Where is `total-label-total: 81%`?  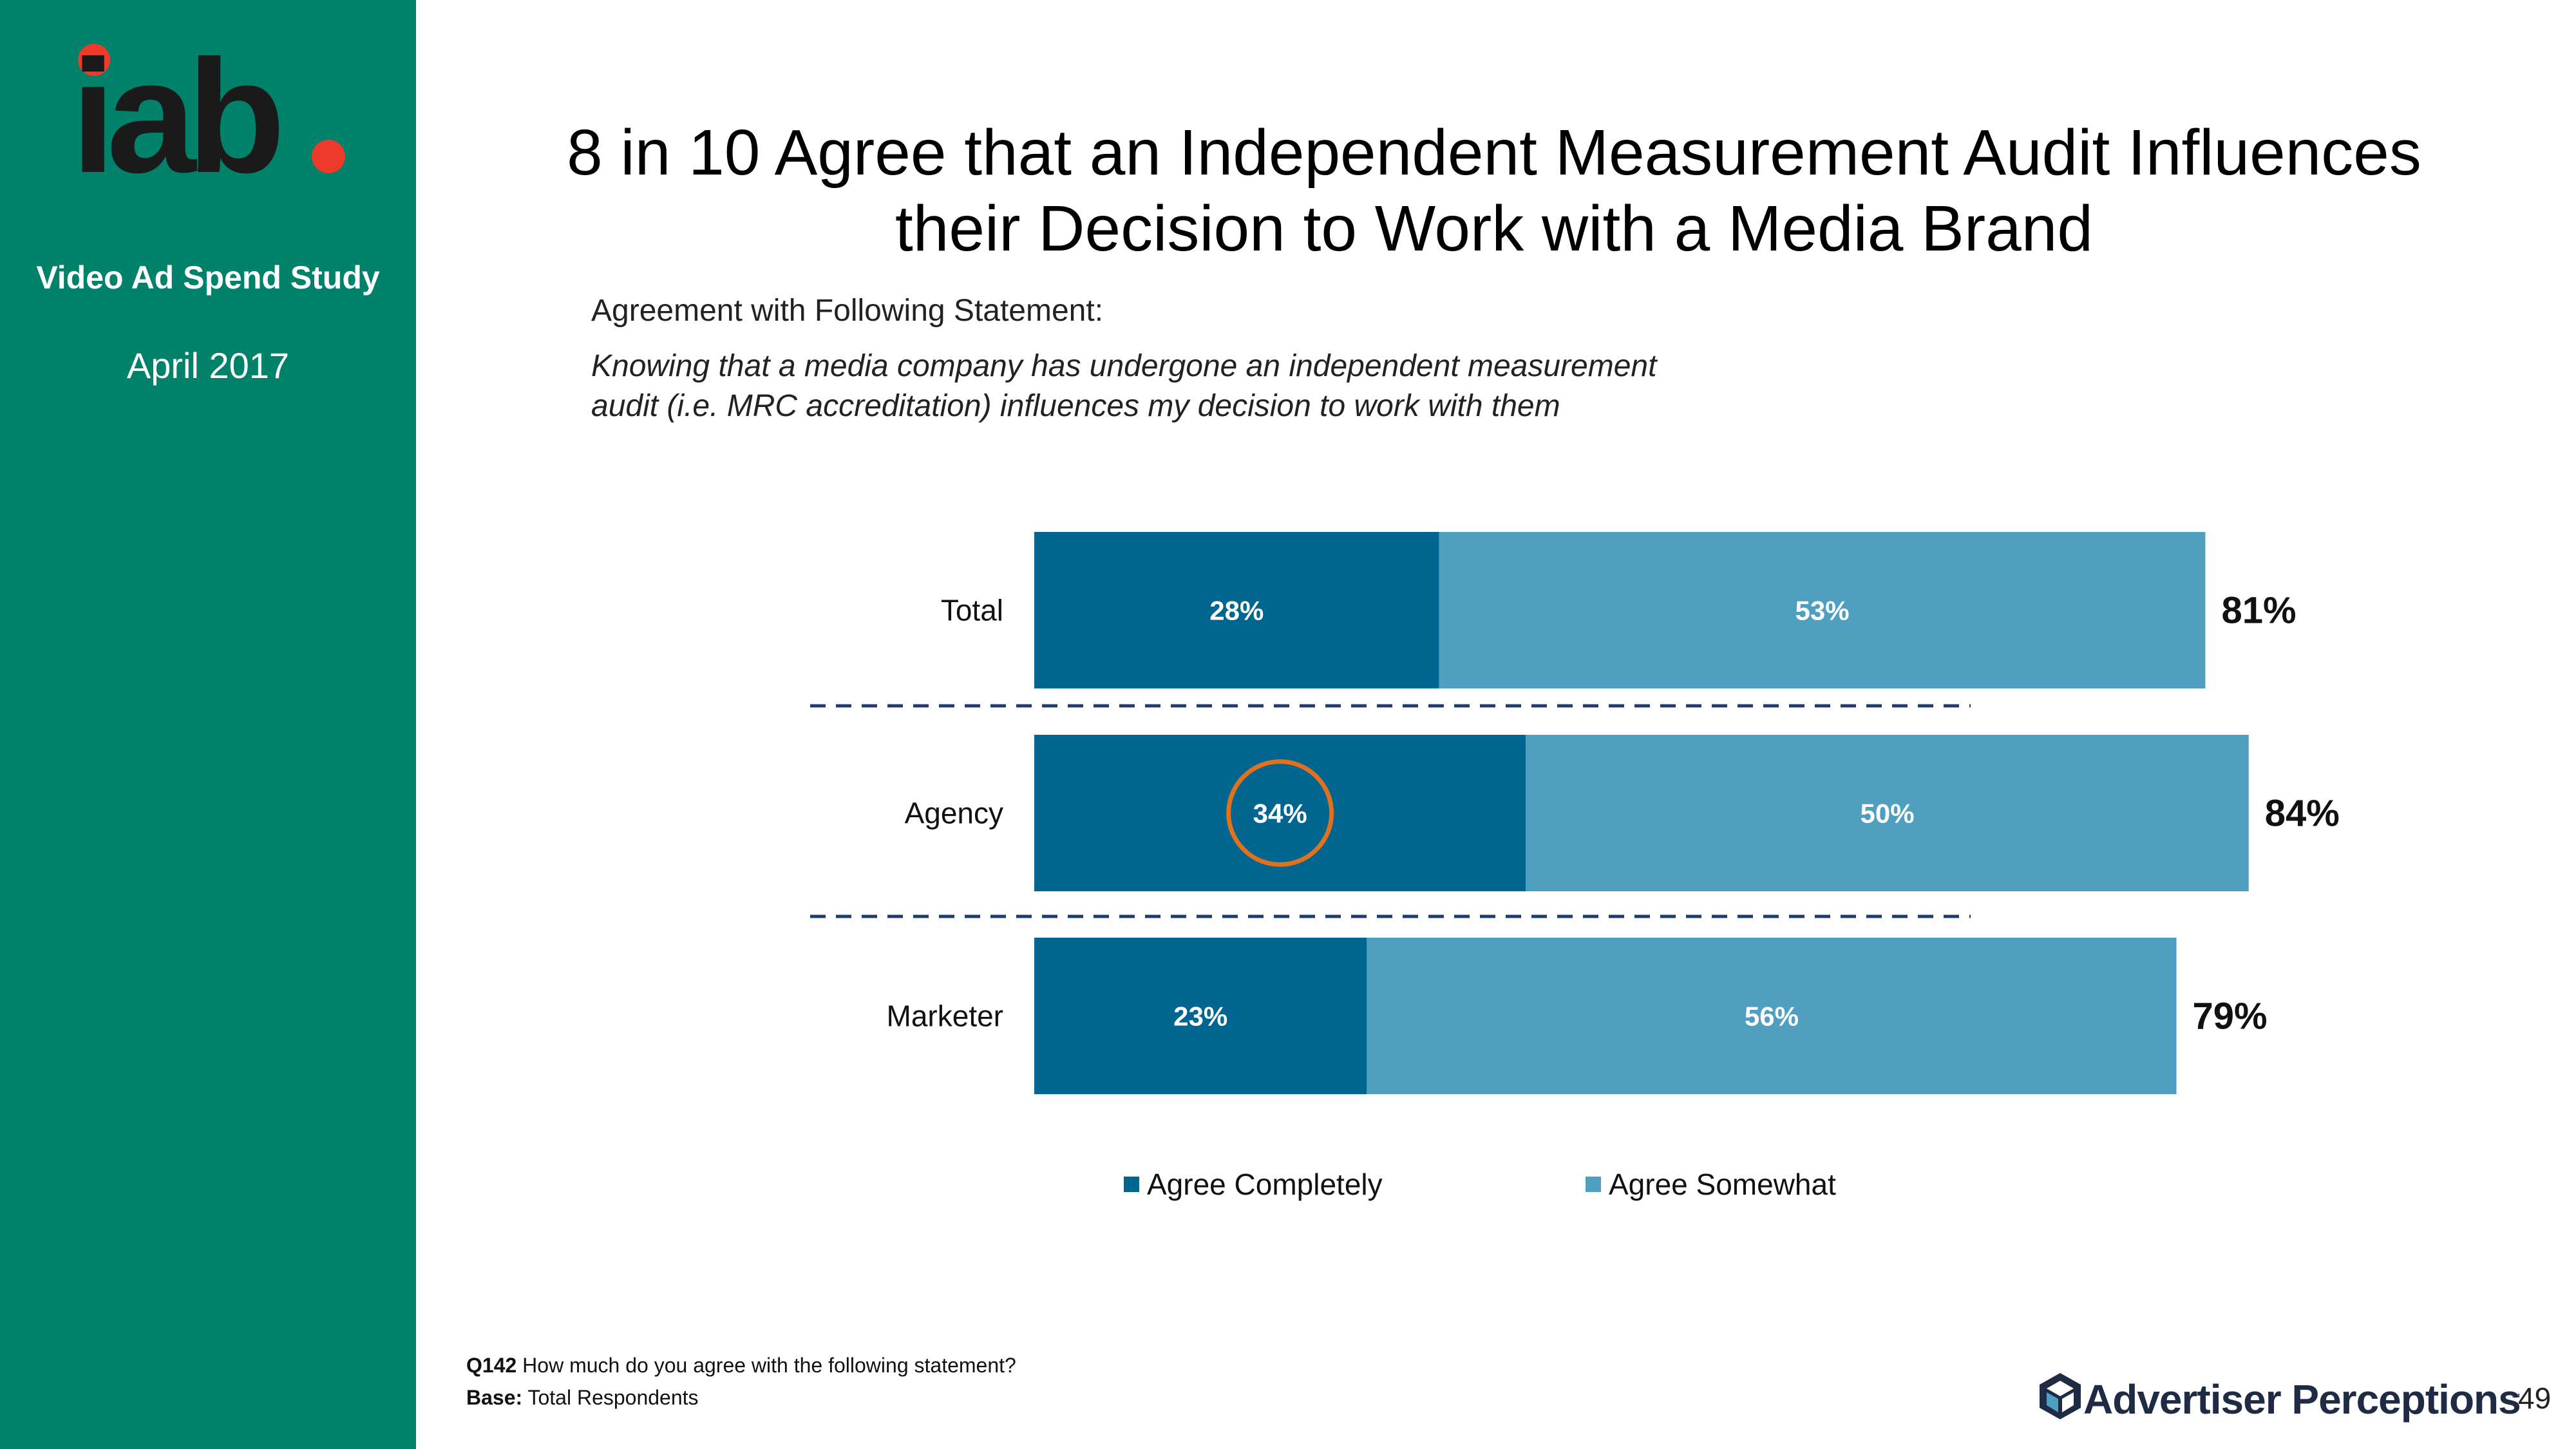
total-label-total: 81% is located at coordinates (2258, 611).